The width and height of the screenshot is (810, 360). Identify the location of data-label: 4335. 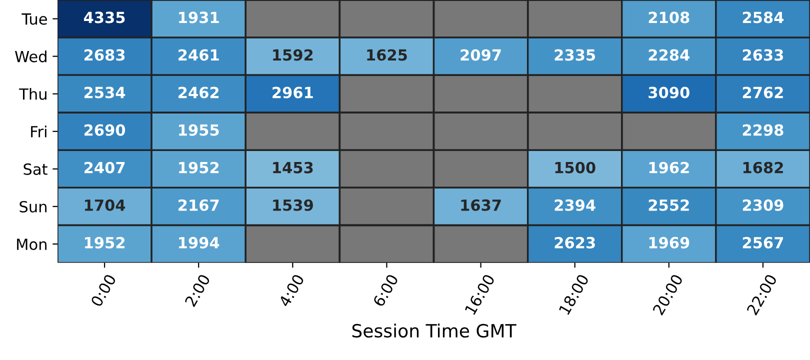
(104, 18).